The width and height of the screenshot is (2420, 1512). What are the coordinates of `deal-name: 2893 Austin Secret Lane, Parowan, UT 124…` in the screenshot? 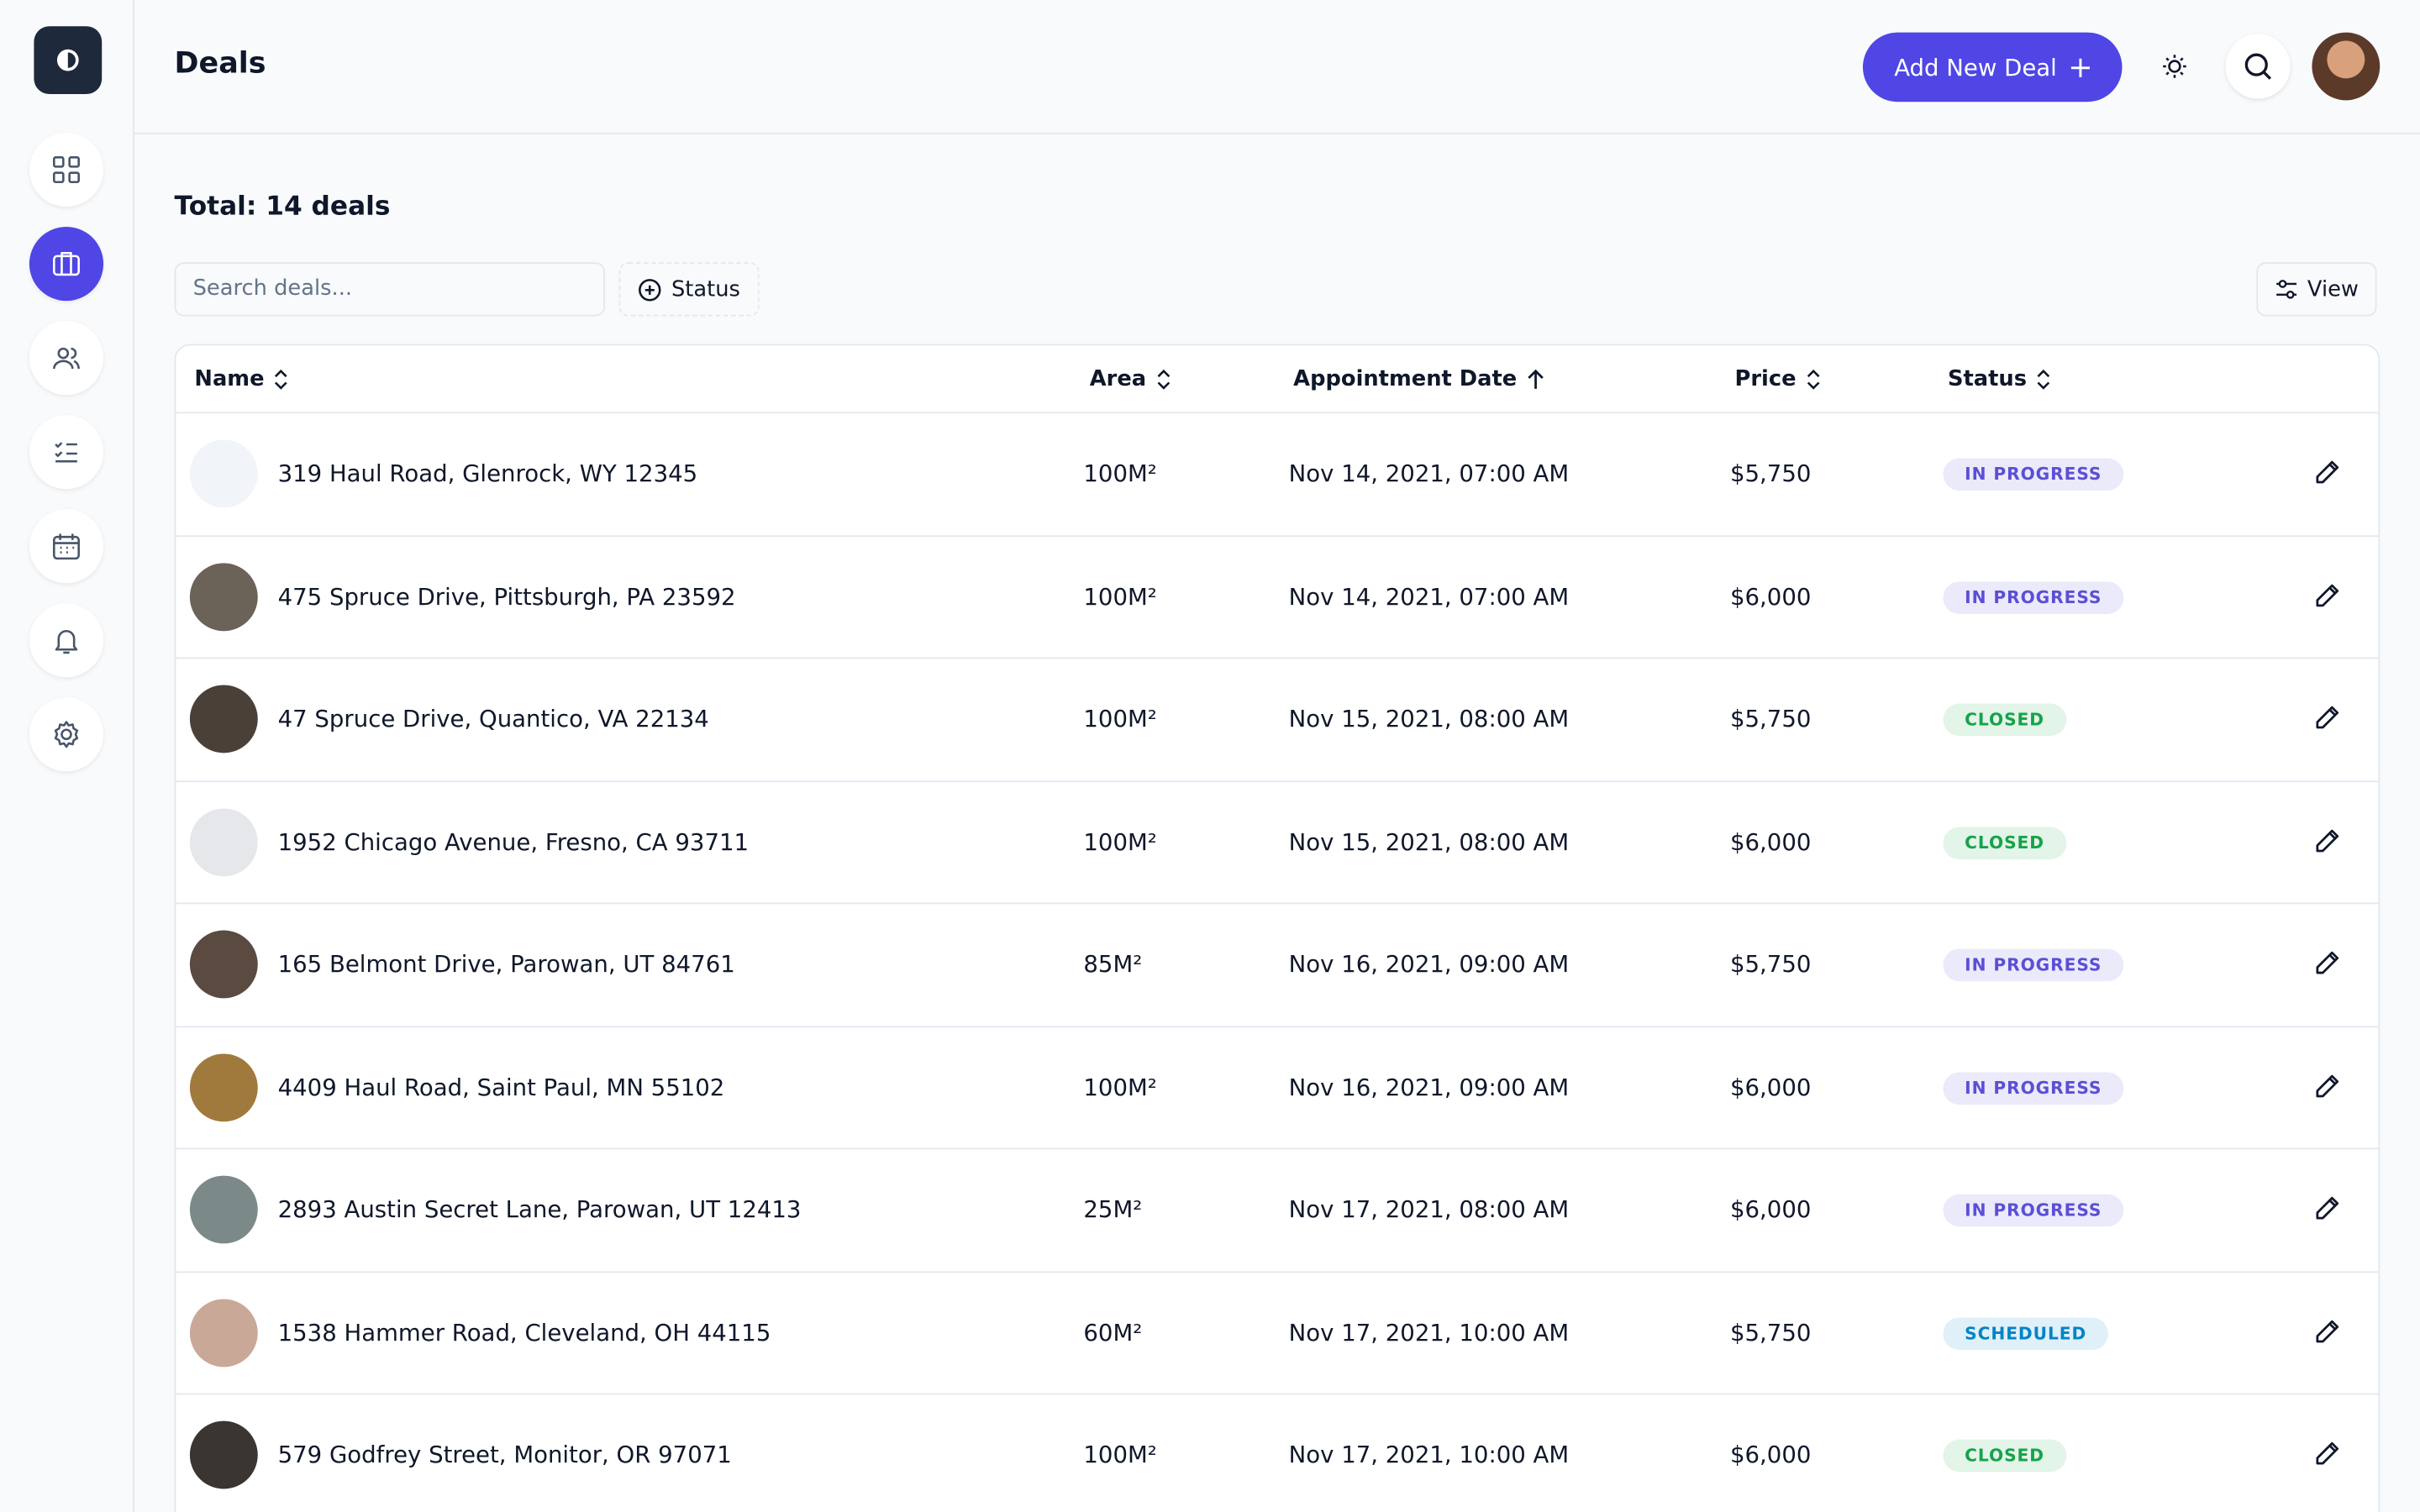 It's located at (539, 1209).